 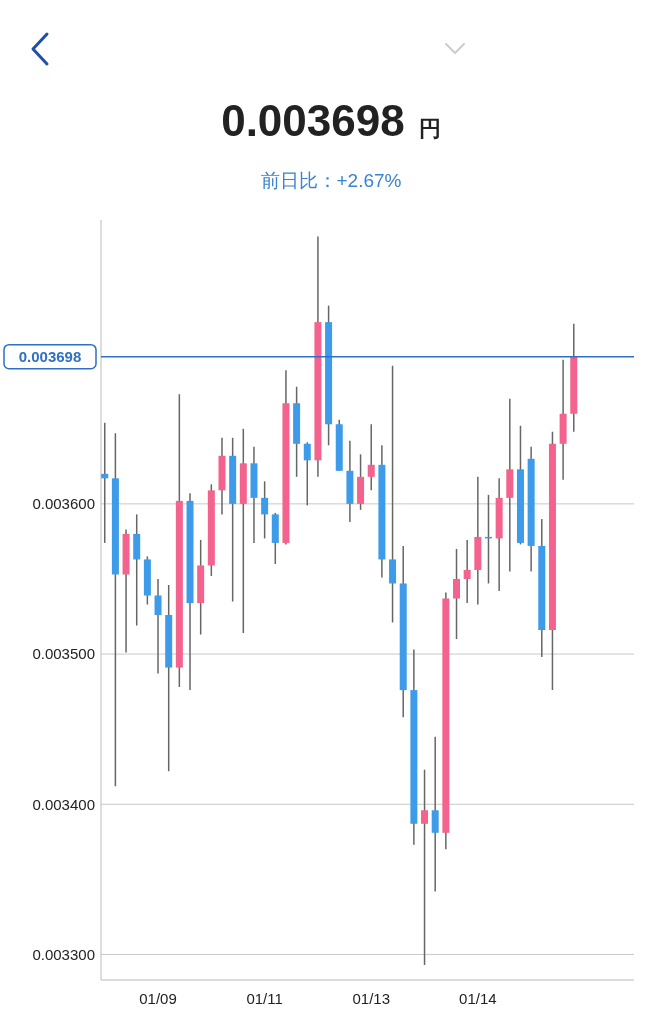 I want to click on chart-subtitle: 前日比：+2.67%, so click(x=331, y=180).